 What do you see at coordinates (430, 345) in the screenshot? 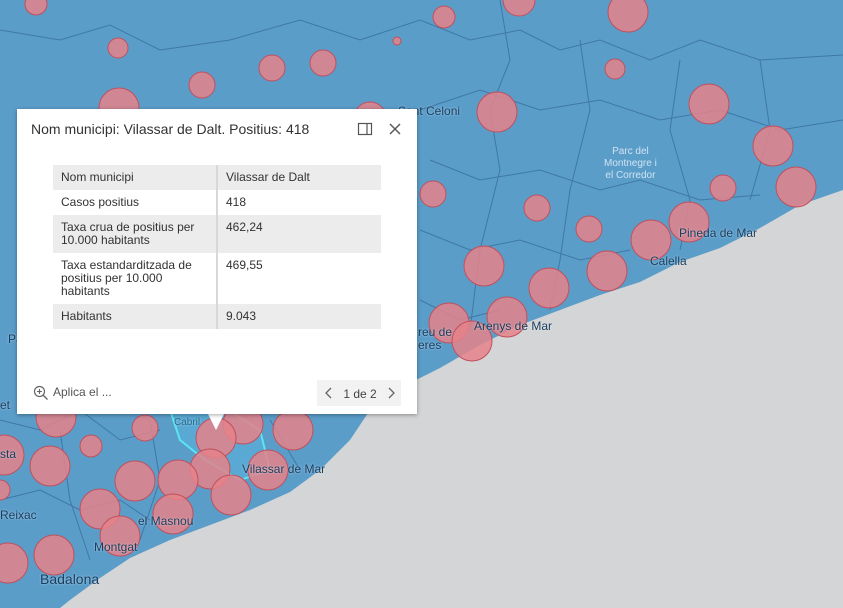
I see `label-res-partial: eres` at bounding box center [430, 345].